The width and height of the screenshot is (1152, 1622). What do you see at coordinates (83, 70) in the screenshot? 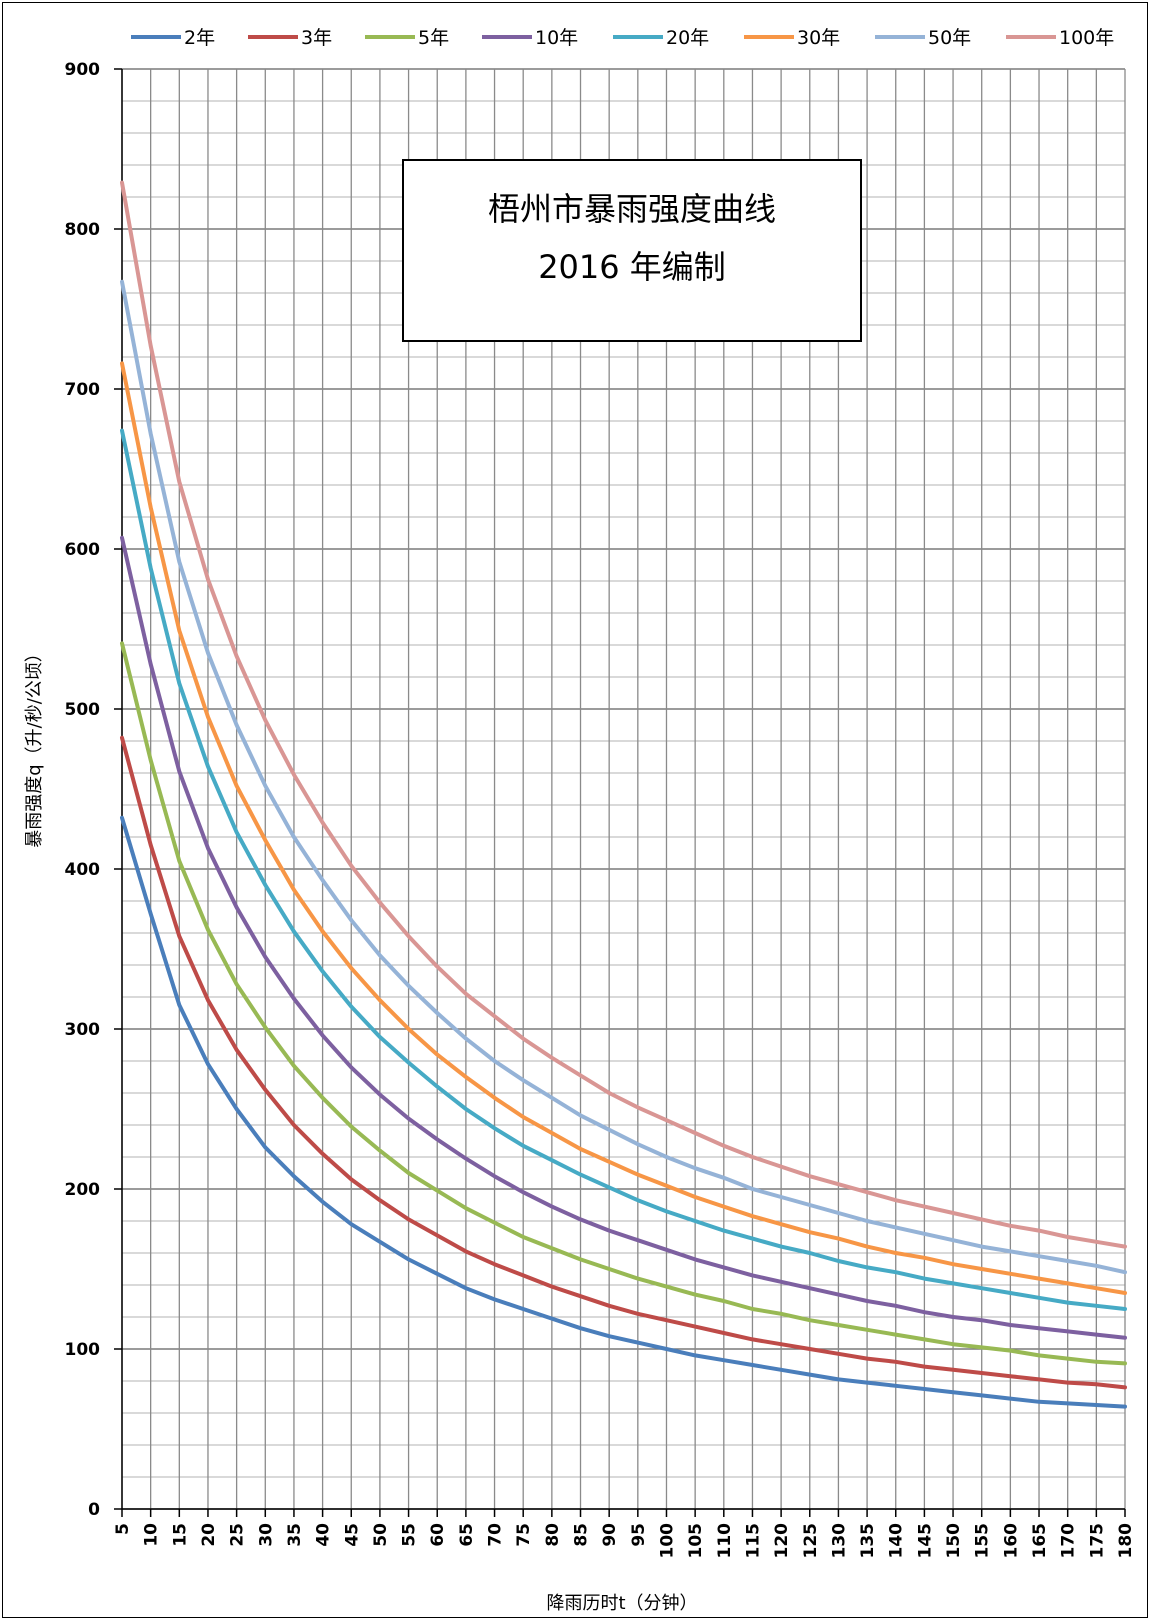
I see `y-tick-label: 900` at bounding box center [83, 70].